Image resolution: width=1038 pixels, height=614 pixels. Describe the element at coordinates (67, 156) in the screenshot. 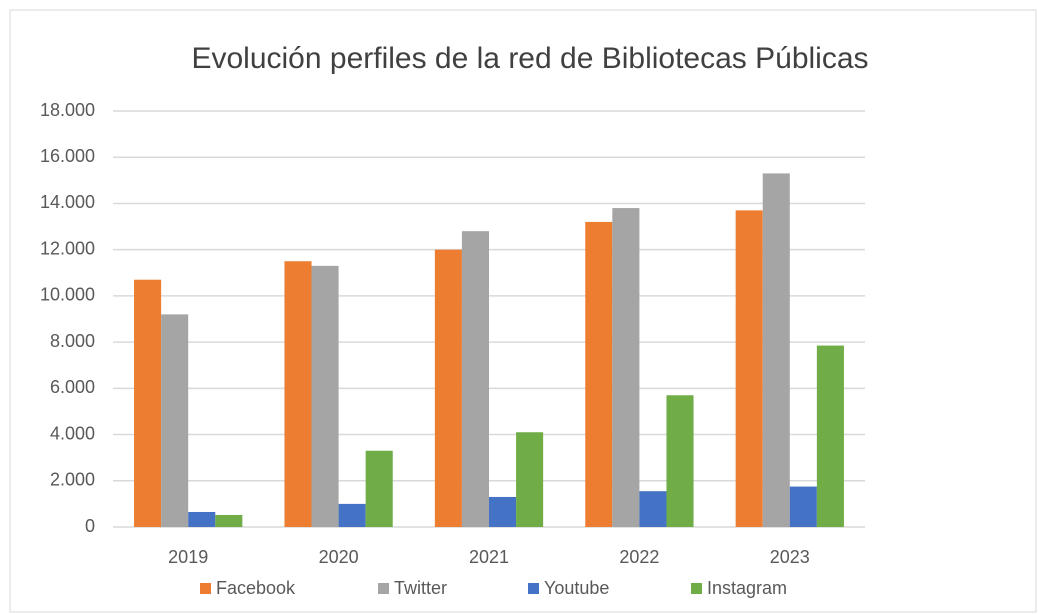

I see `y-tick-label: 16.000` at that location.